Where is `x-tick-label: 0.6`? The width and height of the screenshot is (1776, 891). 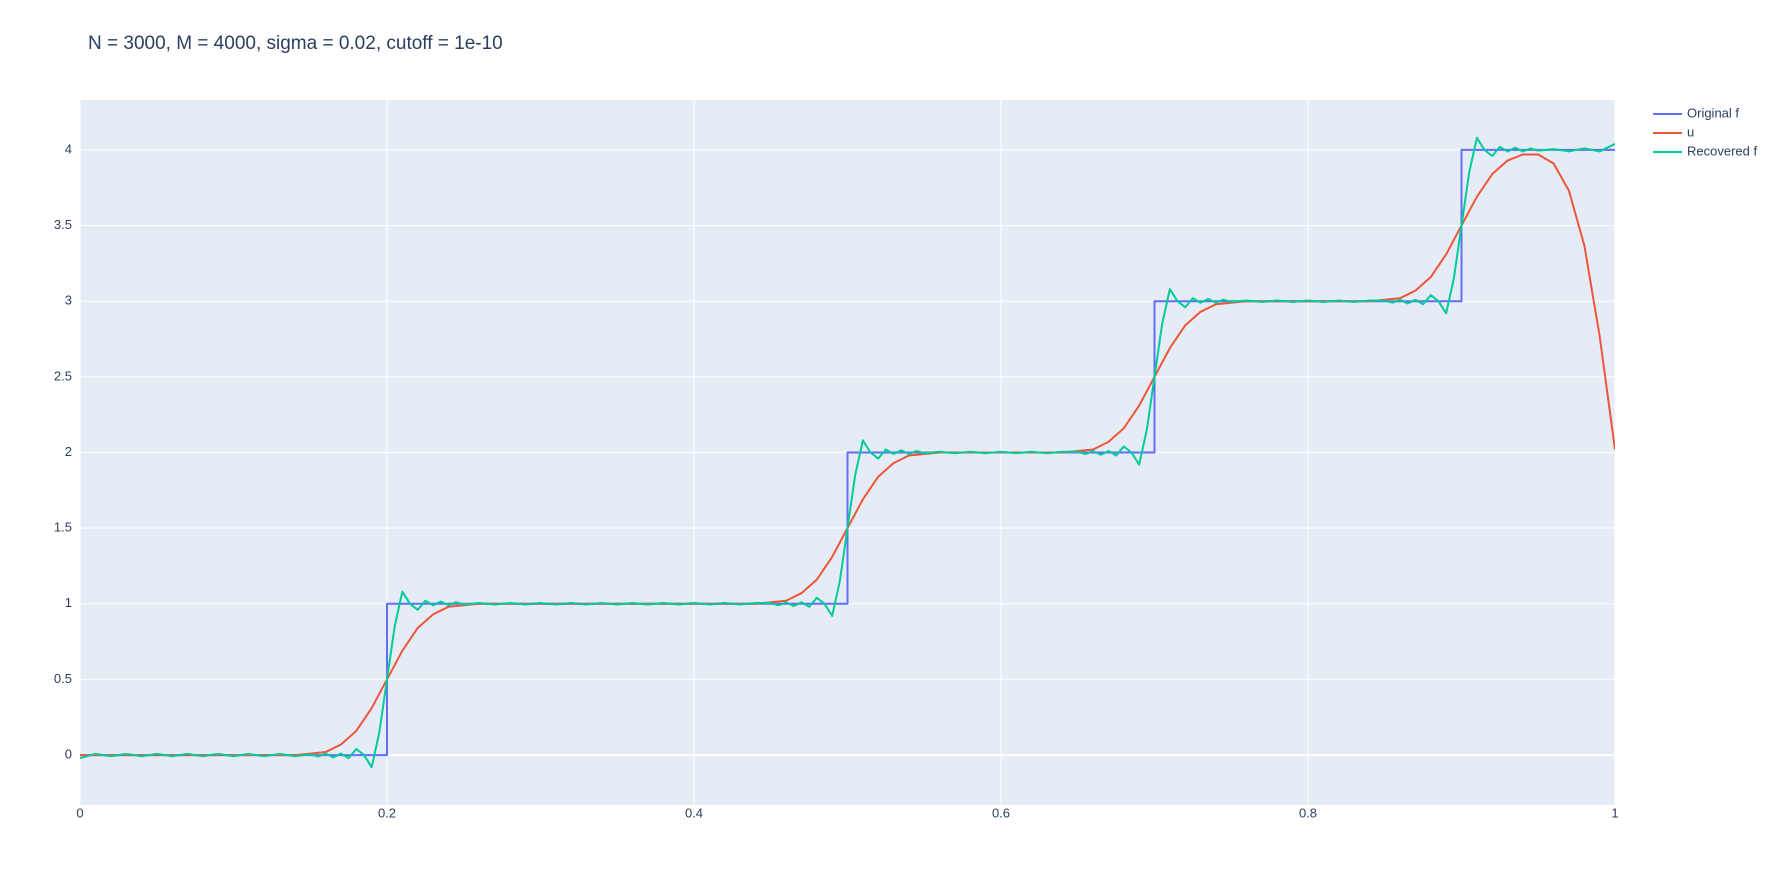 x-tick-label: 0.6 is located at coordinates (1001, 812).